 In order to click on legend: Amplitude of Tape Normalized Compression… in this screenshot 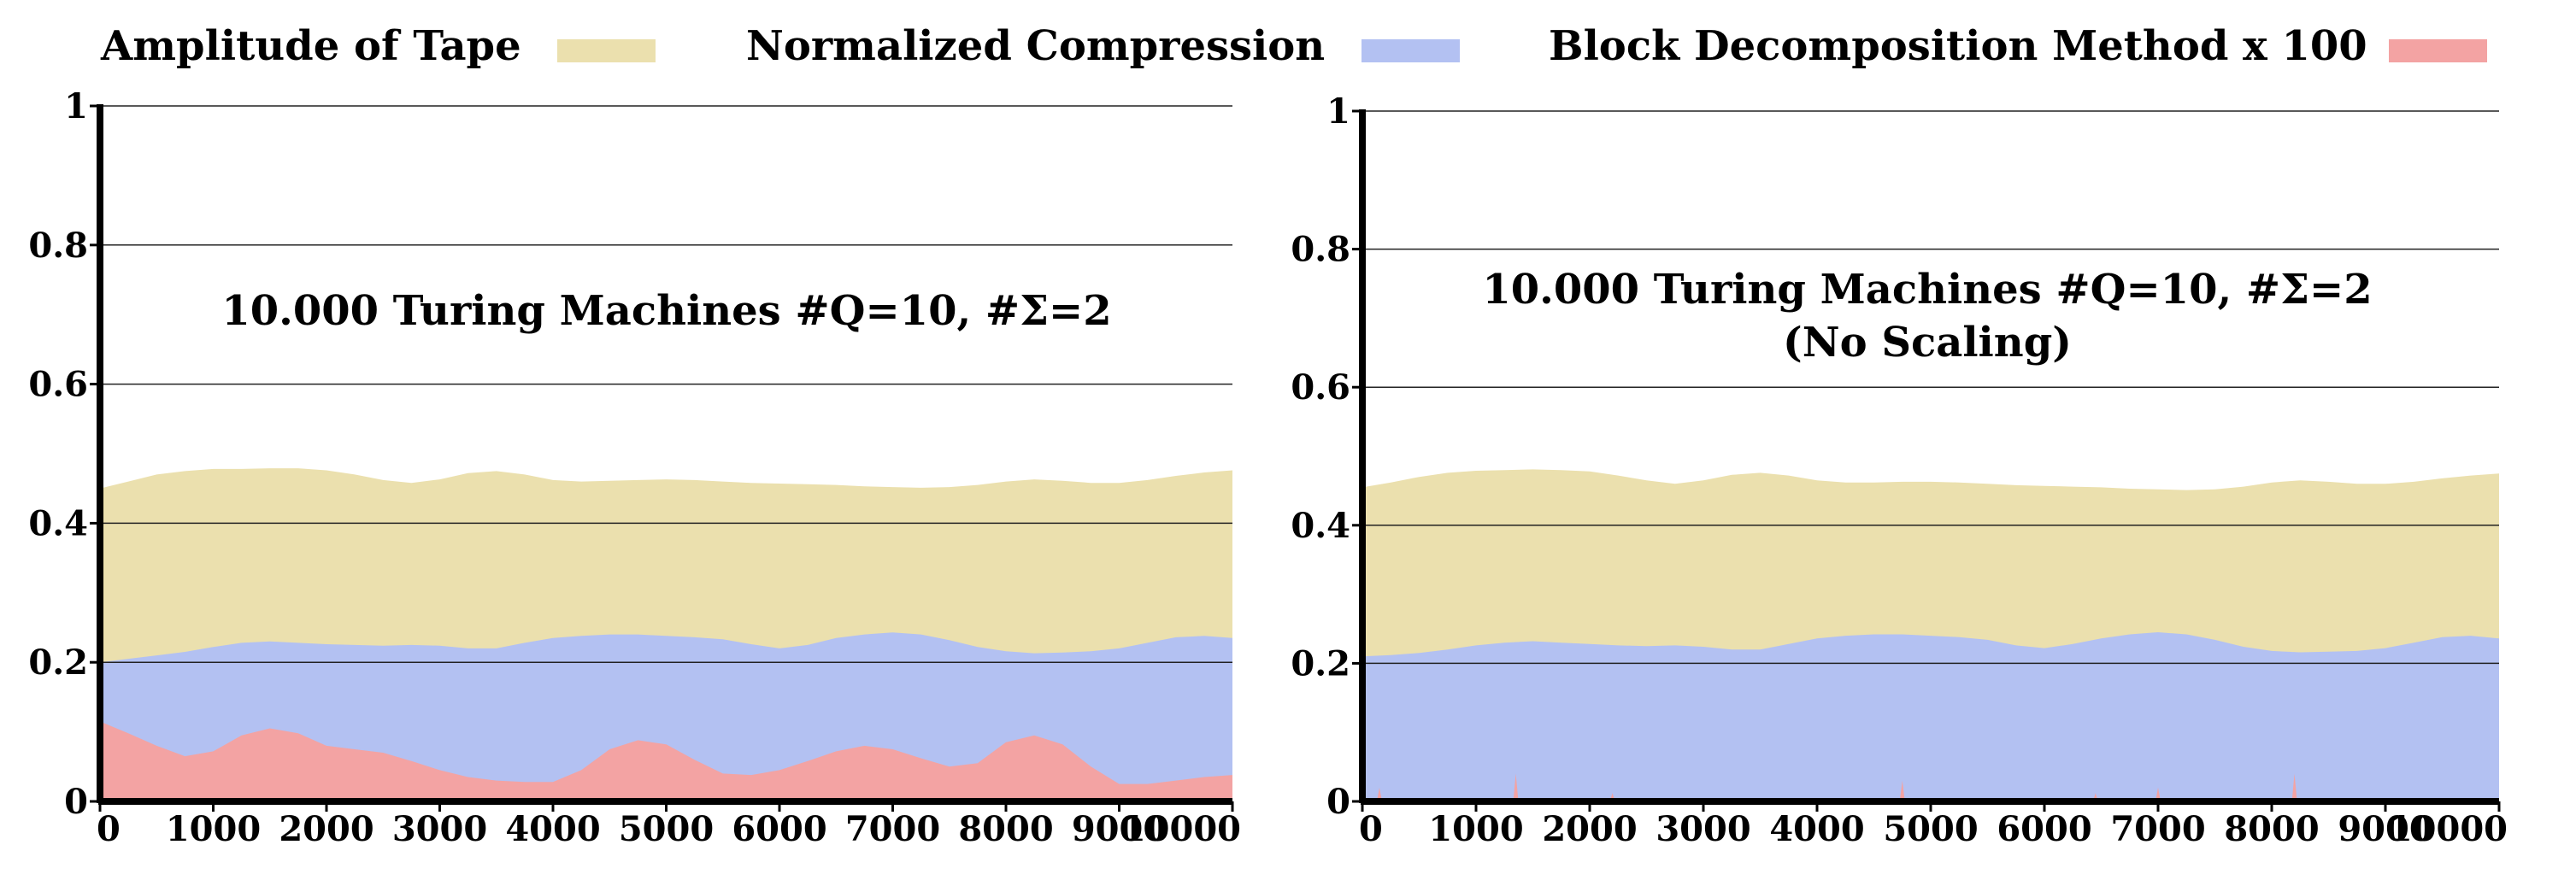, I will do `click(1293, 46)`.